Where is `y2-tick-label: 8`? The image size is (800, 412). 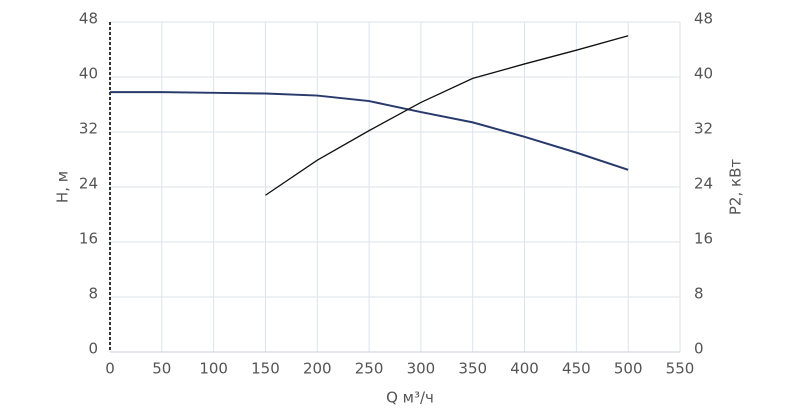
y2-tick-label: 8 is located at coordinates (699, 294).